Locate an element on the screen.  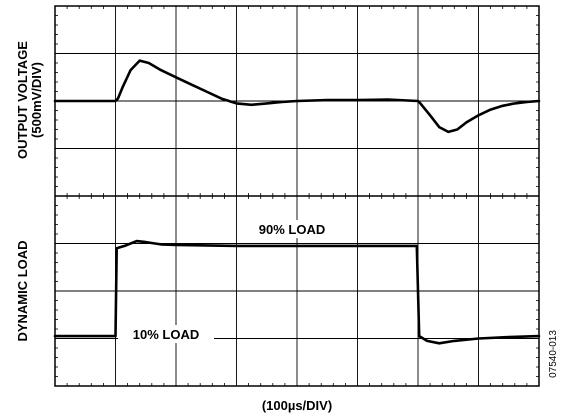
y-axis-label-output-voltage: OUTPUT VOLTAGE (500mV/DIV) is located at coordinates (29, 100).